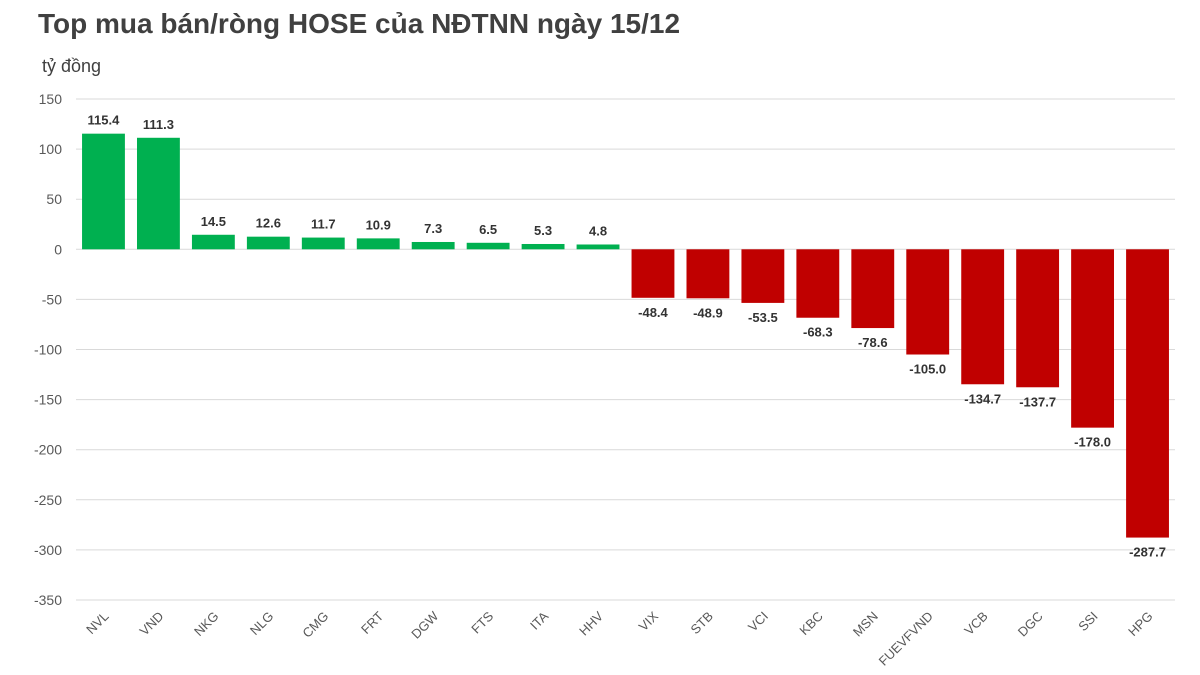  What do you see at coordinates (1030, 624) in the screenshot?
I see `x-category-label: DGC` at bounding box center [1030, 624].